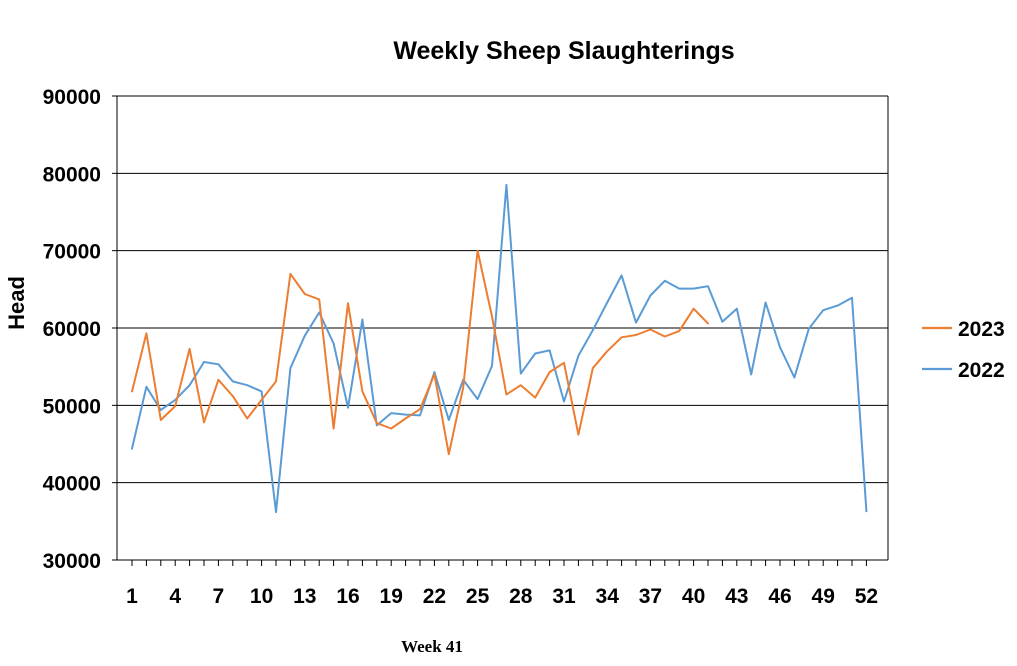 The image size is (1017, 666). I want to click on x-tick-label: 37, so click(650, 596).